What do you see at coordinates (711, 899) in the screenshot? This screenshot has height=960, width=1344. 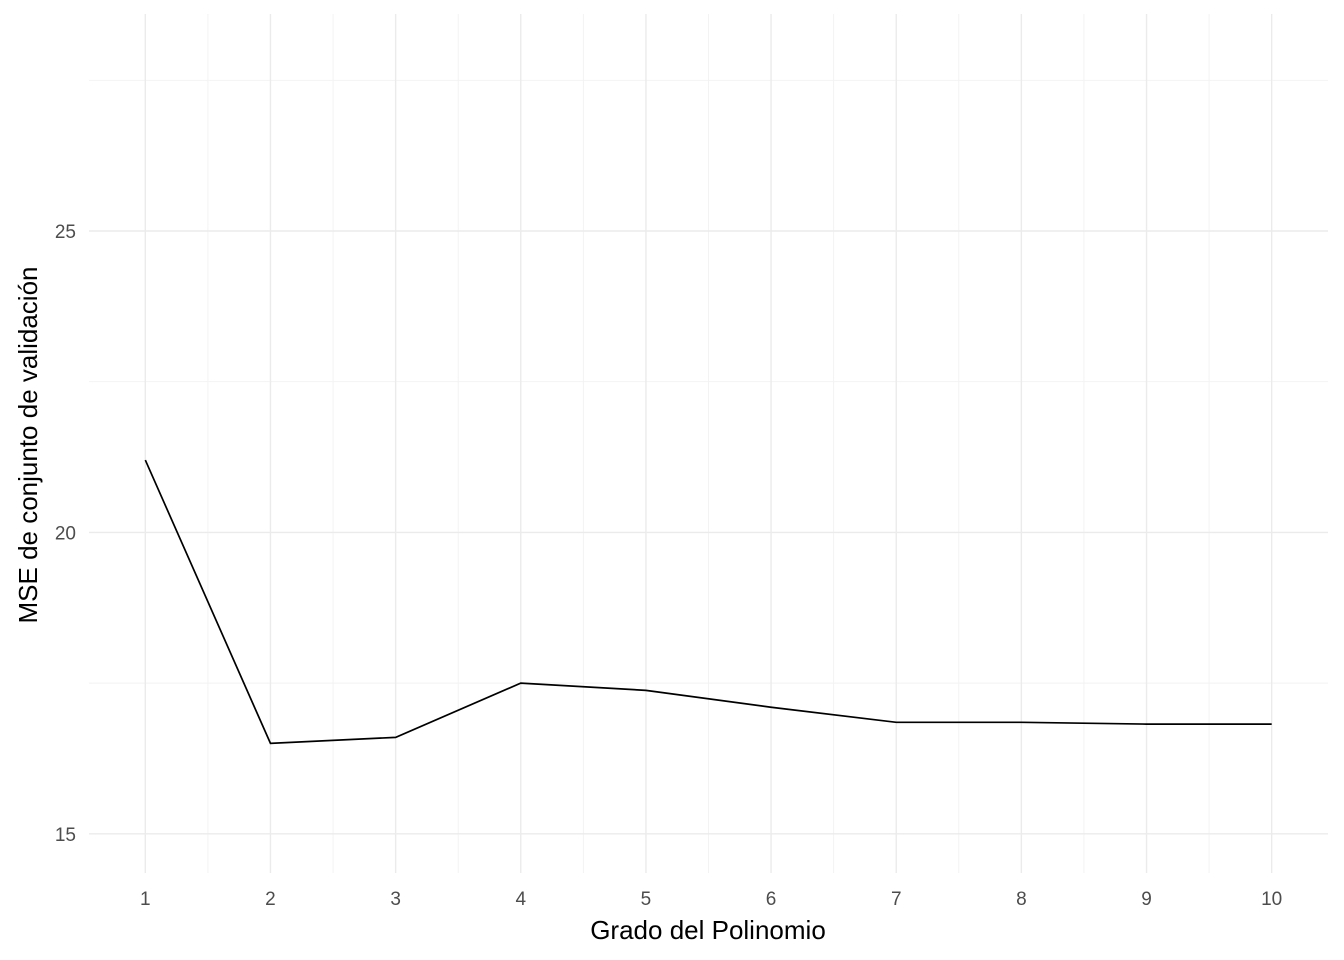 I see `x-tick-labels: 1 2 3 4 5 6 7 8 9 10` at bounding box center [711, 899].